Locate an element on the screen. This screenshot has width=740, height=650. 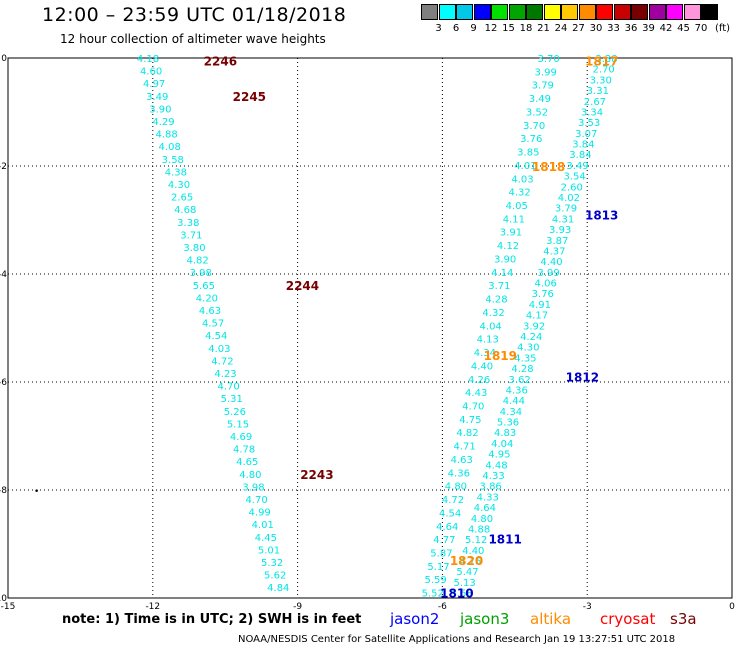
wave-height-value: 4.65 is located at coordinates (247, 462).